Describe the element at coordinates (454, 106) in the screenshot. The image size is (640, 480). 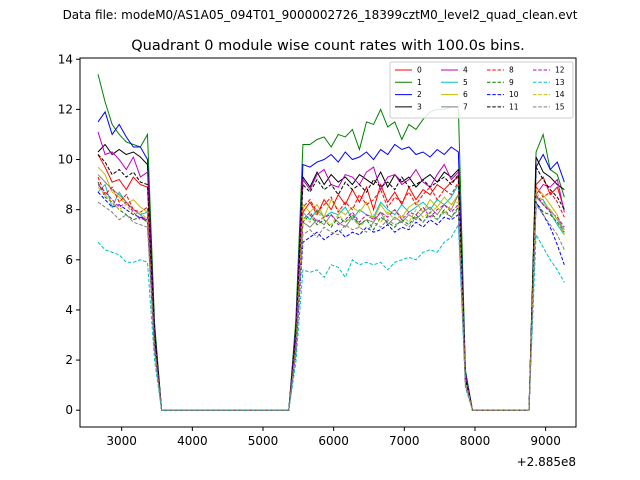
I see `legend-item-7: 7` at that location.